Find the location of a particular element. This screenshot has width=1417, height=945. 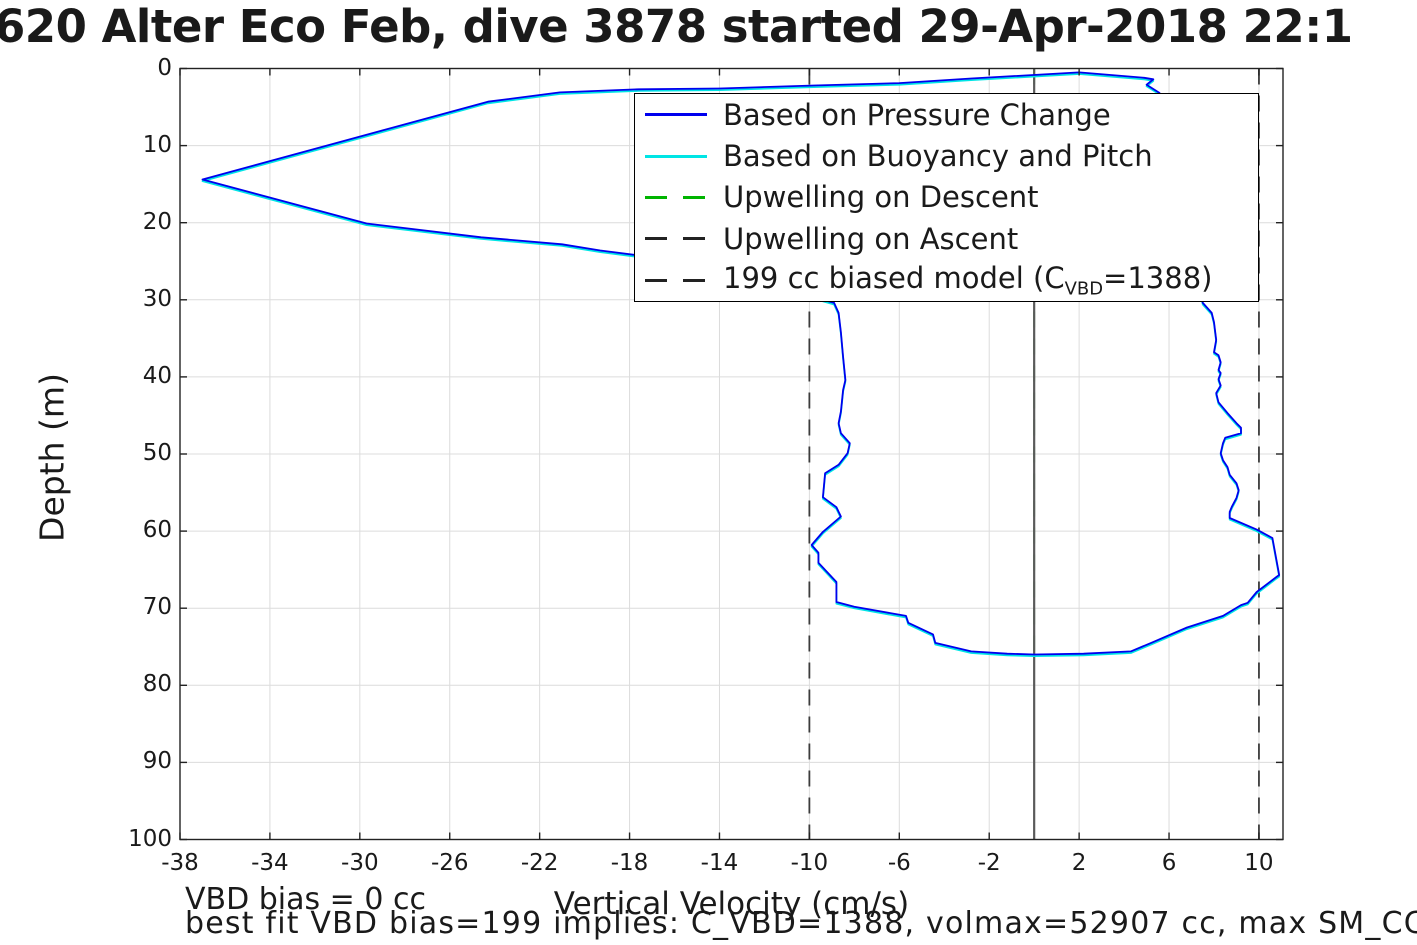

x-tick-label-2: 2 is located at coordinates (1079, 863).